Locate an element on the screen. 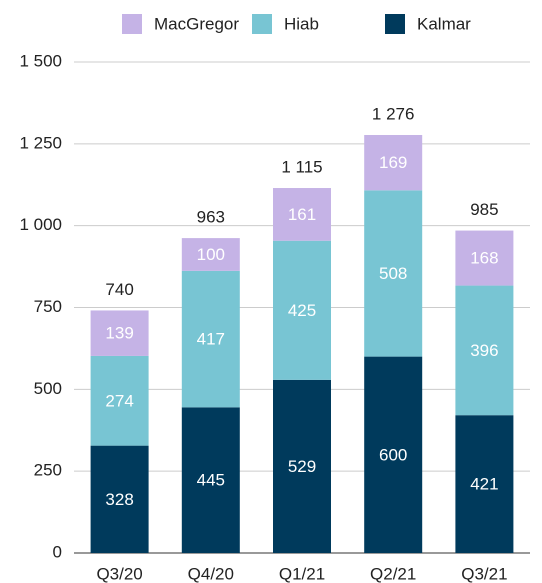  data-label: 425 is located at coordinates (302, 310).